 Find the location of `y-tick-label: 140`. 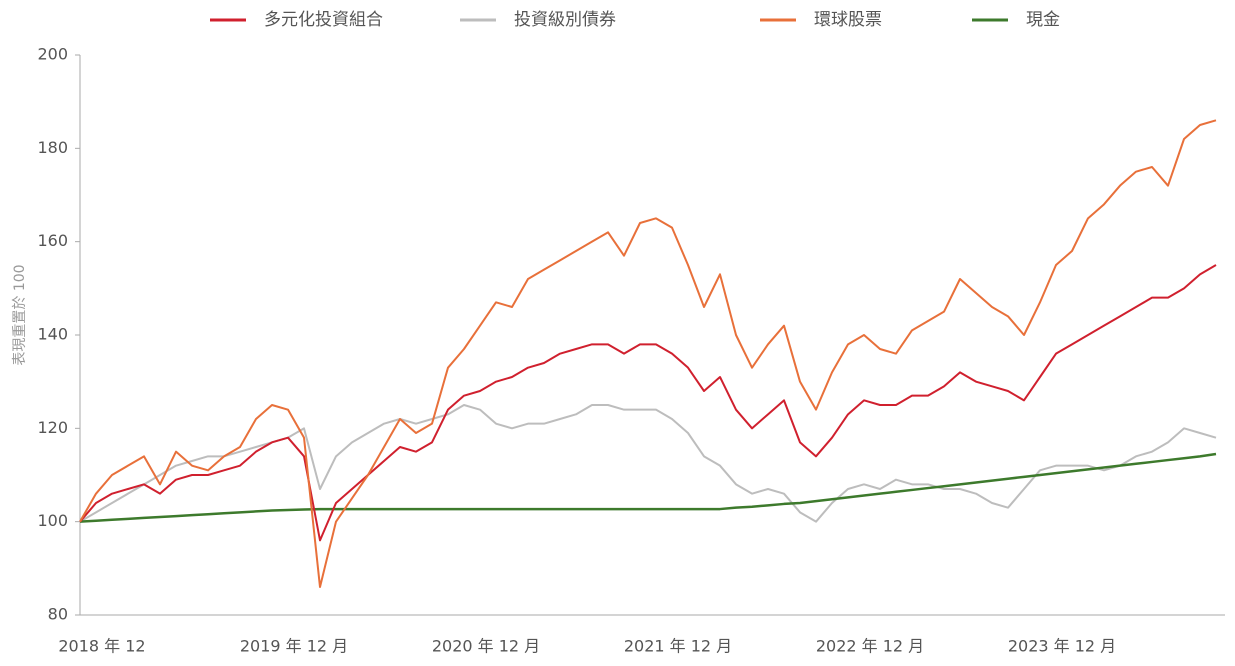

y-tick-label: 140 is located at coordinates (52, 334).